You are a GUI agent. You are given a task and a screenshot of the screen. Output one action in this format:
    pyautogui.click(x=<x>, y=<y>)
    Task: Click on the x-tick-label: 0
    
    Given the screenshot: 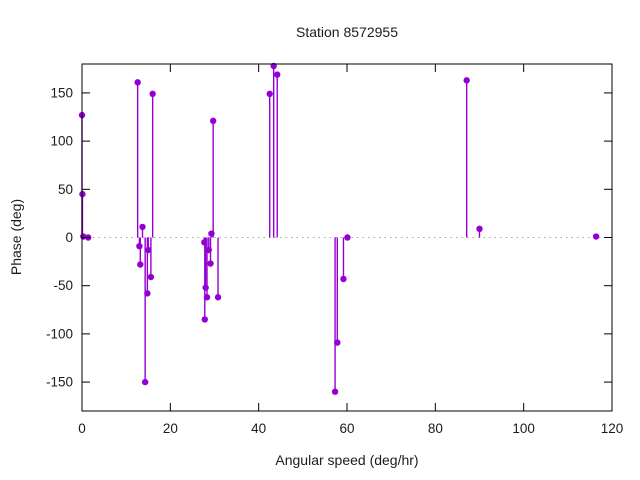 What is the action you would take?
    pyautogui.click(x=82, y=428)
    